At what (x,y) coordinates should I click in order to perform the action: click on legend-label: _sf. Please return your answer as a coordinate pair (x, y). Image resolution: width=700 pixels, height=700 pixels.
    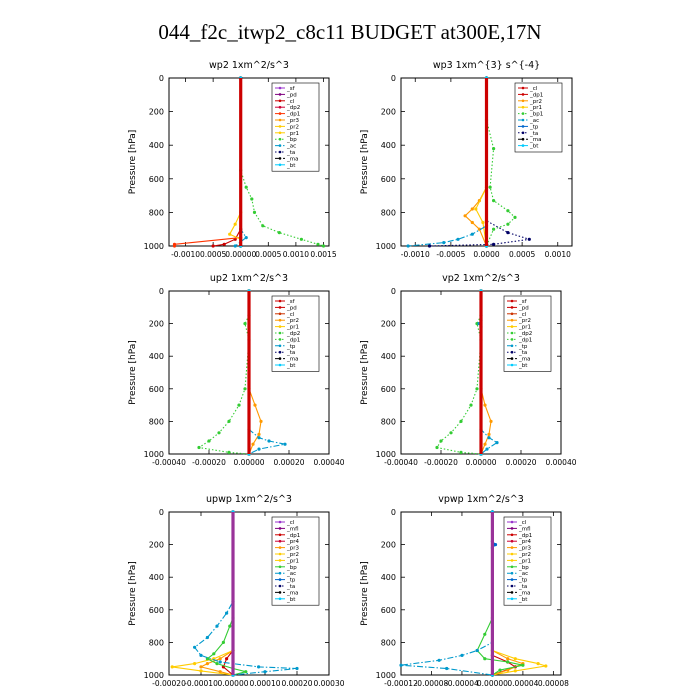
    Looking at the image, I should click on (291, 302).